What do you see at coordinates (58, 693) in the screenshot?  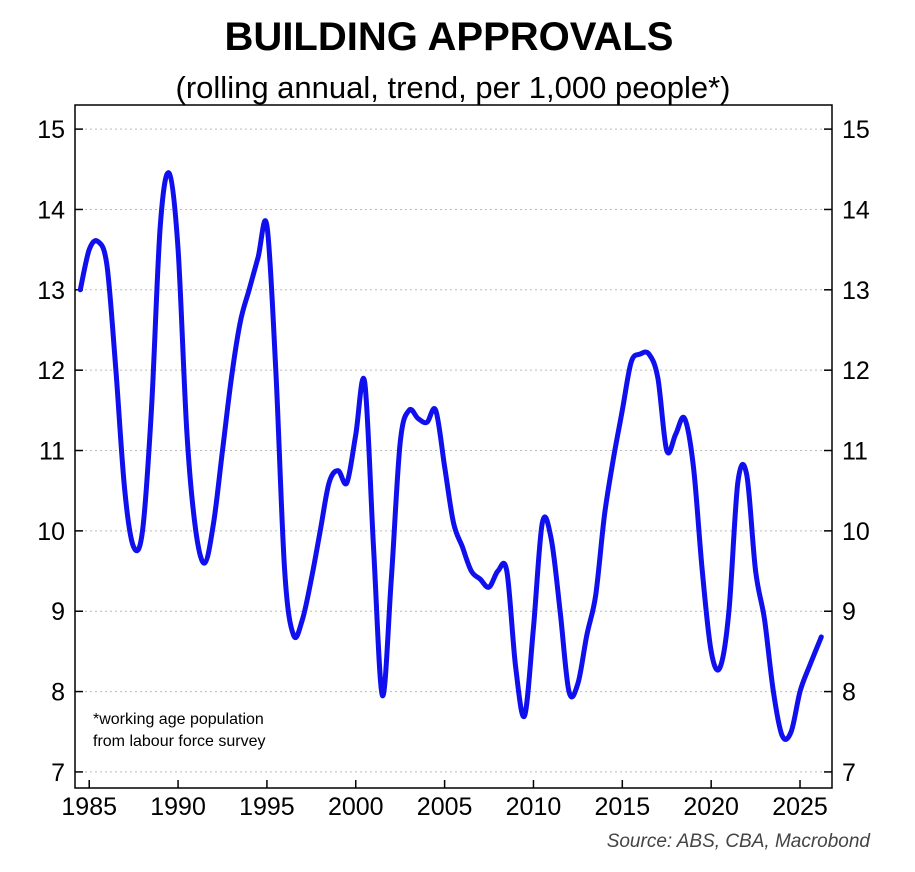 I see `y-tick-label-left: 8` at bounding box center [58, 693].